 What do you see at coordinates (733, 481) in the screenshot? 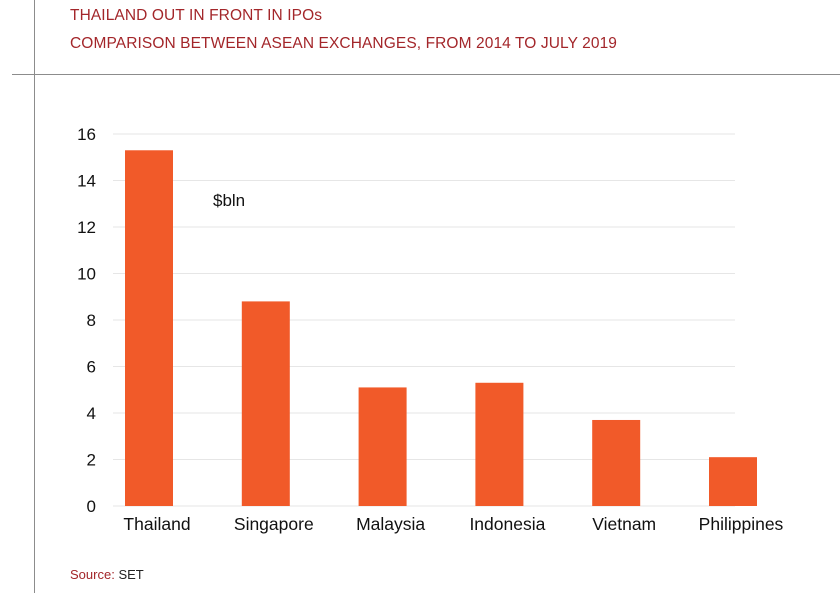
I see `bar-philippines` at bounding box center [733, 481].